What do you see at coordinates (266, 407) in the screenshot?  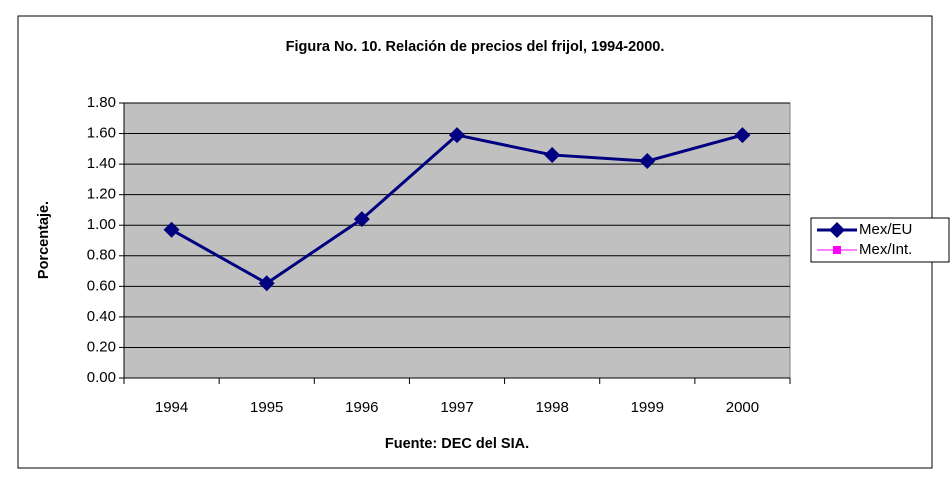 I see `x-tick-label: 1995` at bounding box center [266, 407].